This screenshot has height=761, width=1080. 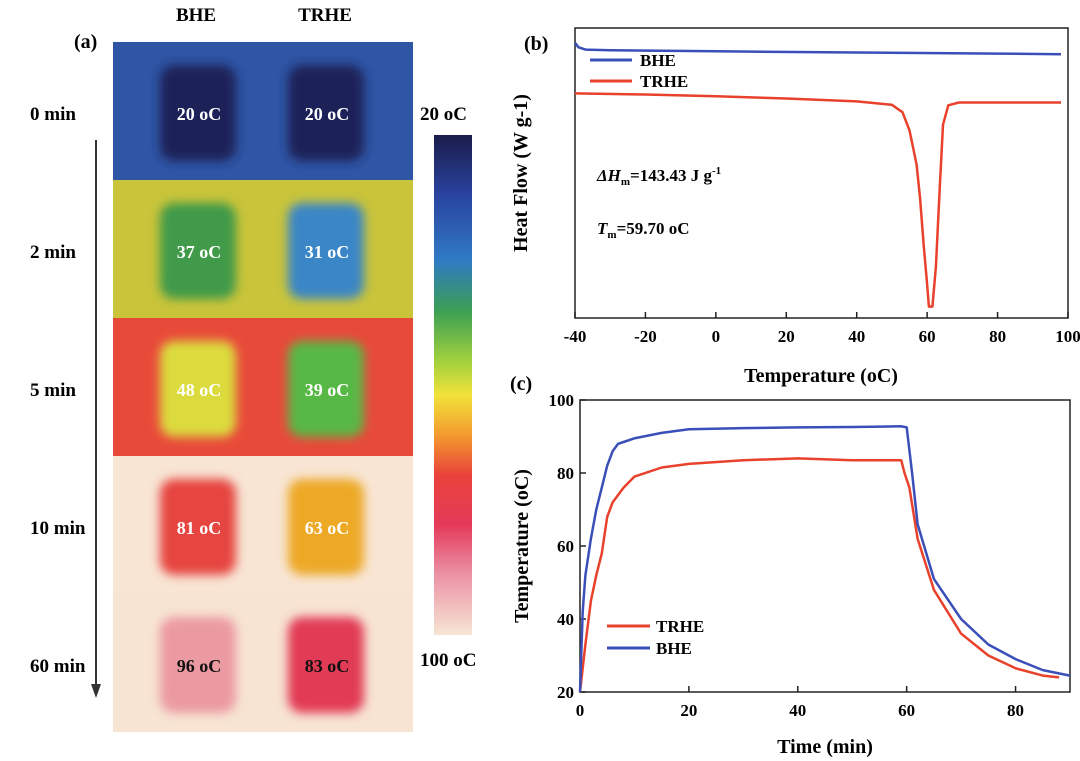 I want to click on colorbar, so click(x=453, y=385).